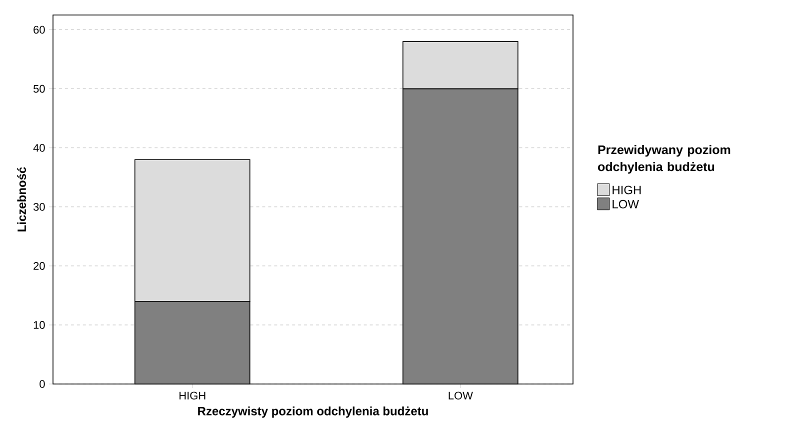 Image resolution: width=810 pixels, height=446 pixels. What do you see at coordinates (39, 88) in the screenshot?
I see `y-tick-label: 50` at bounding box center [39, 88].